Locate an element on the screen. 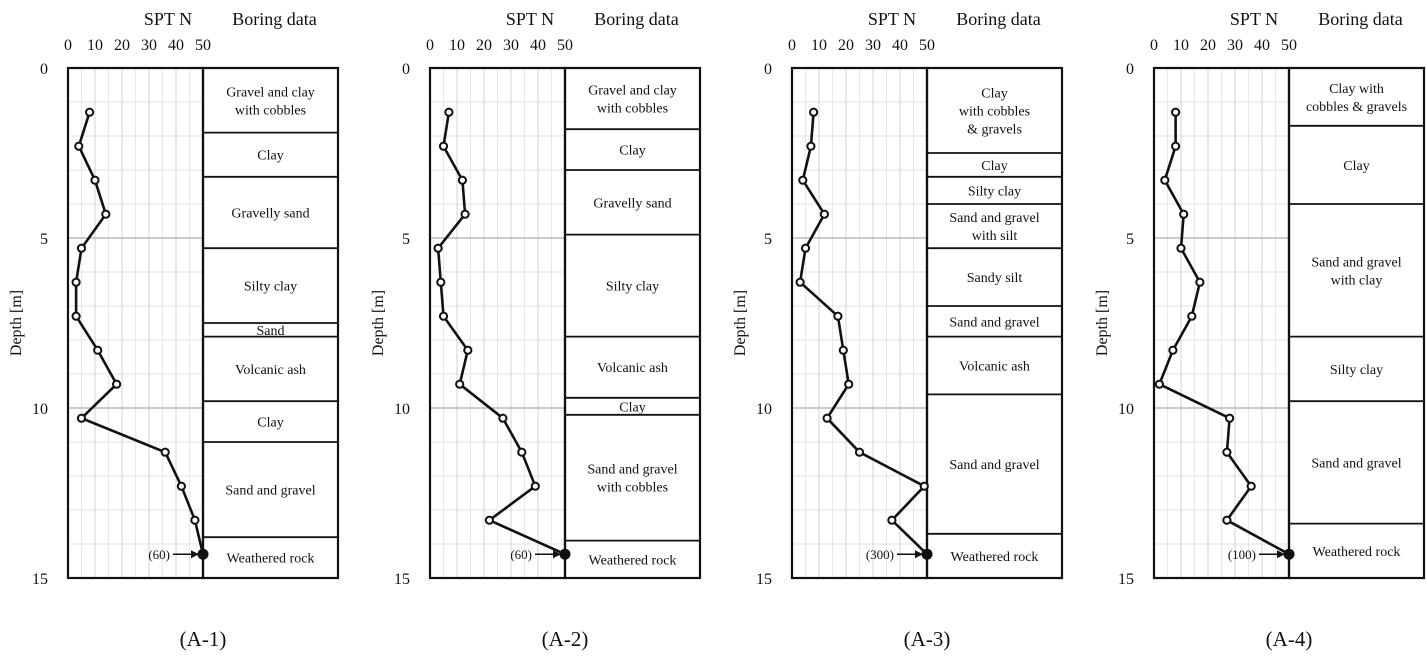  y-axis-label: Depth [m] is located at coordinates (740, 323).